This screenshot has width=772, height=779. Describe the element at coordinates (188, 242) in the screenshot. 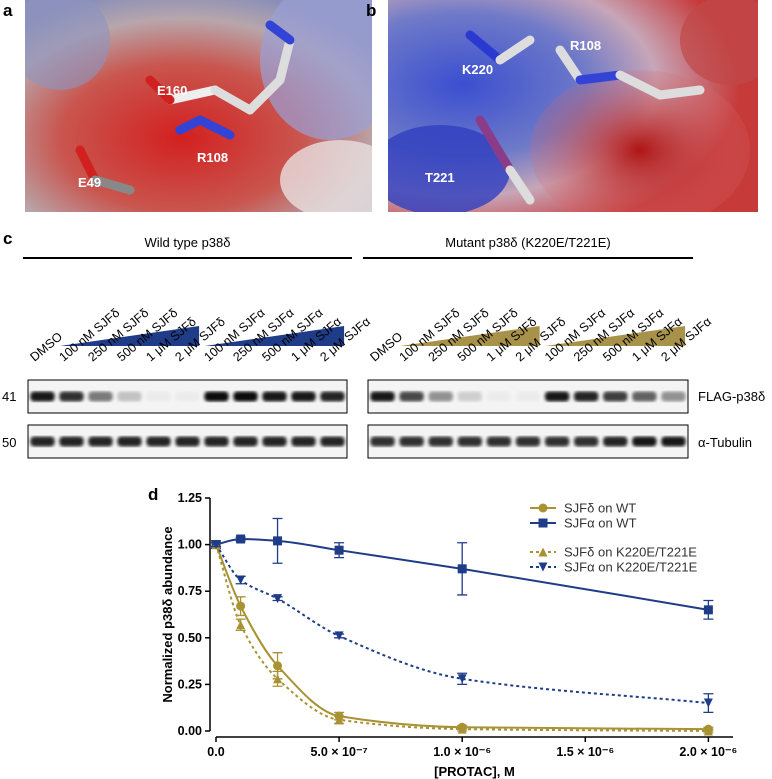

I see `group-title: Wild type p38δ` at that location.